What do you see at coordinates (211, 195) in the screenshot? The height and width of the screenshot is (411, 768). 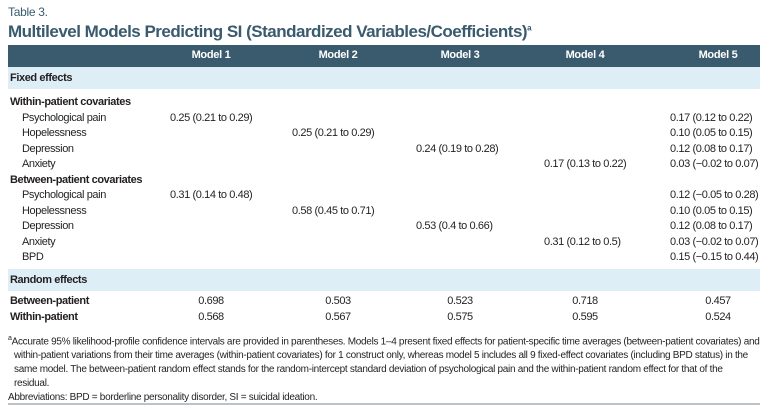 I see `cell-model-1: 0.31 (0.14 to 0.48)` at bounding box center [211, 195].